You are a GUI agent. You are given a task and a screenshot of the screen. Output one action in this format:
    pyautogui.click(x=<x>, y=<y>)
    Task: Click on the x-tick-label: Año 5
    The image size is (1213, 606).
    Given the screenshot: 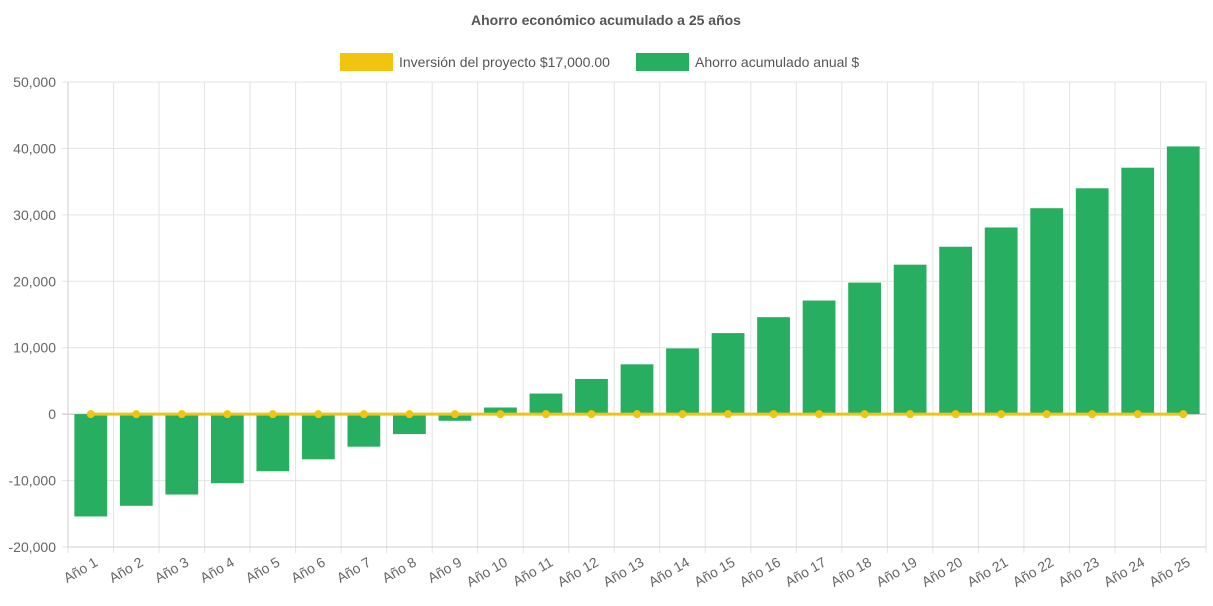 What is the action you would take?
    pyautogui.click(x=263, y=570)
    